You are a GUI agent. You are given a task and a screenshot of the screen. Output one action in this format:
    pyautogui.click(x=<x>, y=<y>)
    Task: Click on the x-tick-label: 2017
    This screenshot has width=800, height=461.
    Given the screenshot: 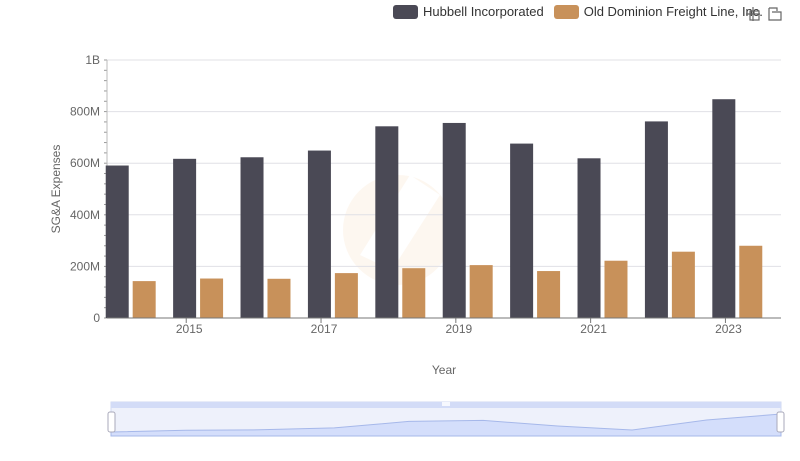 What is the action you would take?
    pyautogui.click(x=324, y=329)
    